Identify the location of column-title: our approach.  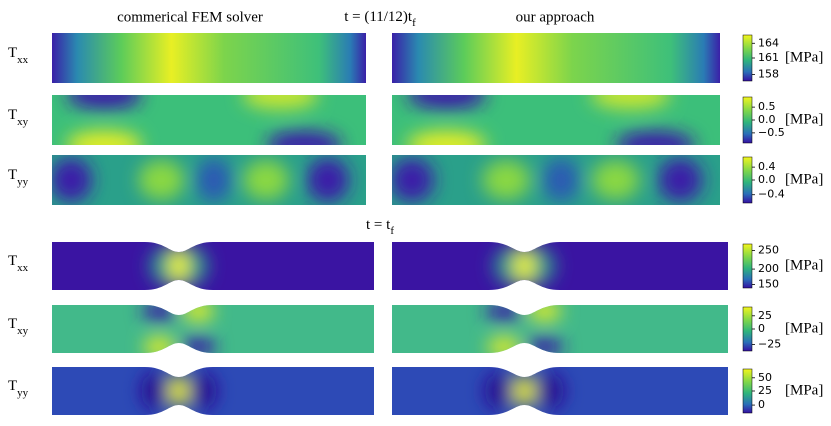
(555, 17).